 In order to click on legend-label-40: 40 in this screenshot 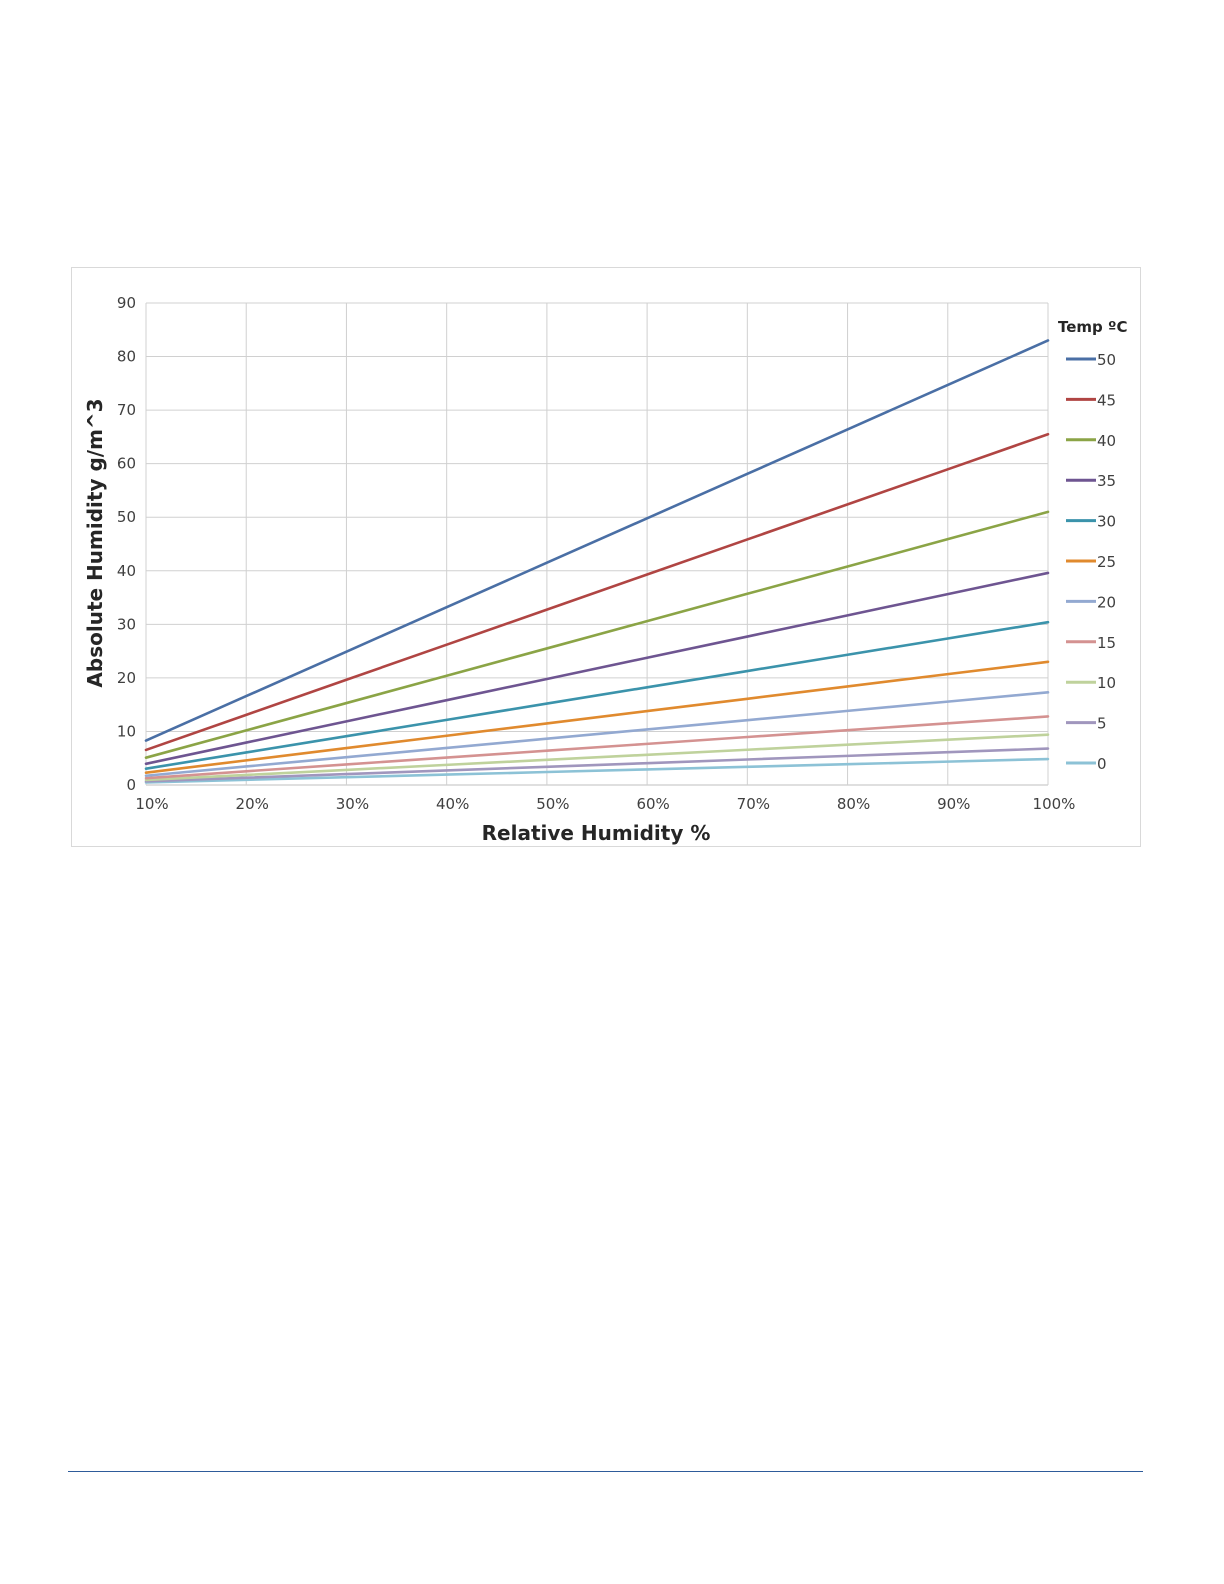, I will do `click(1106, 441)`.